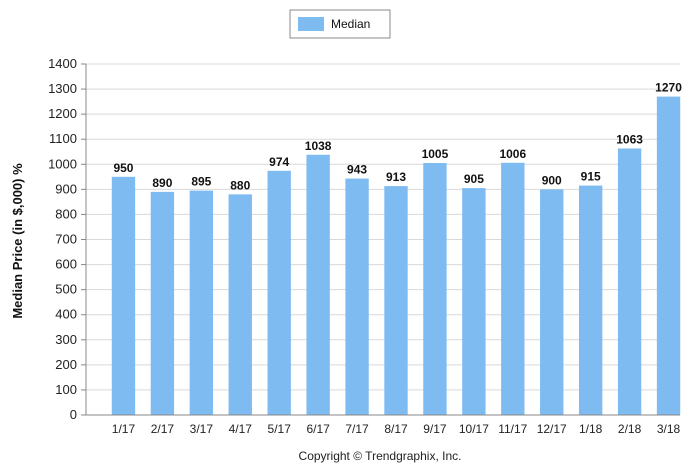 The image size is (699, 473). I want to click on x-tick-label: 8/17, so click(396, 429).